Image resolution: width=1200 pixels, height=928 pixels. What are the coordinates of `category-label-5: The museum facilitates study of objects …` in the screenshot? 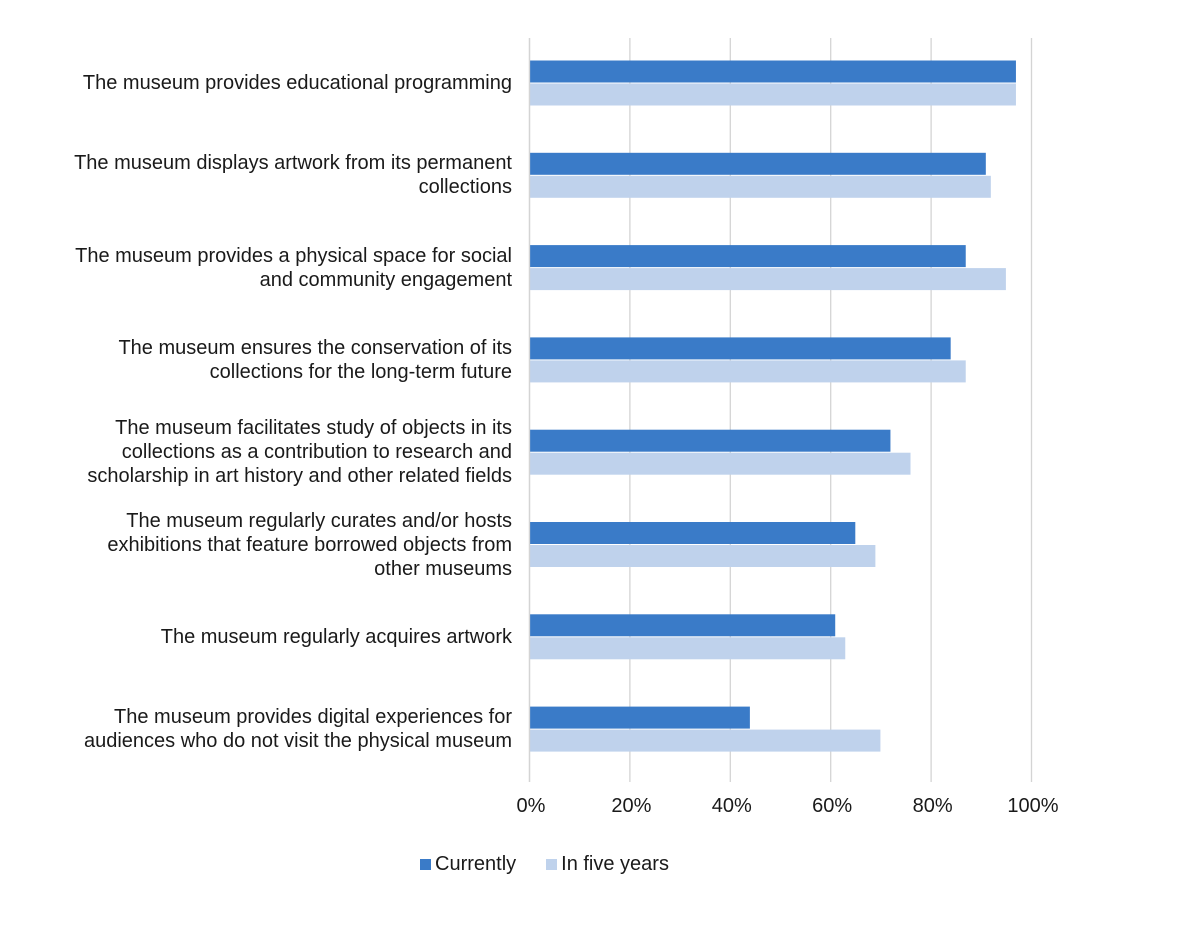 It's located at (266, 452).